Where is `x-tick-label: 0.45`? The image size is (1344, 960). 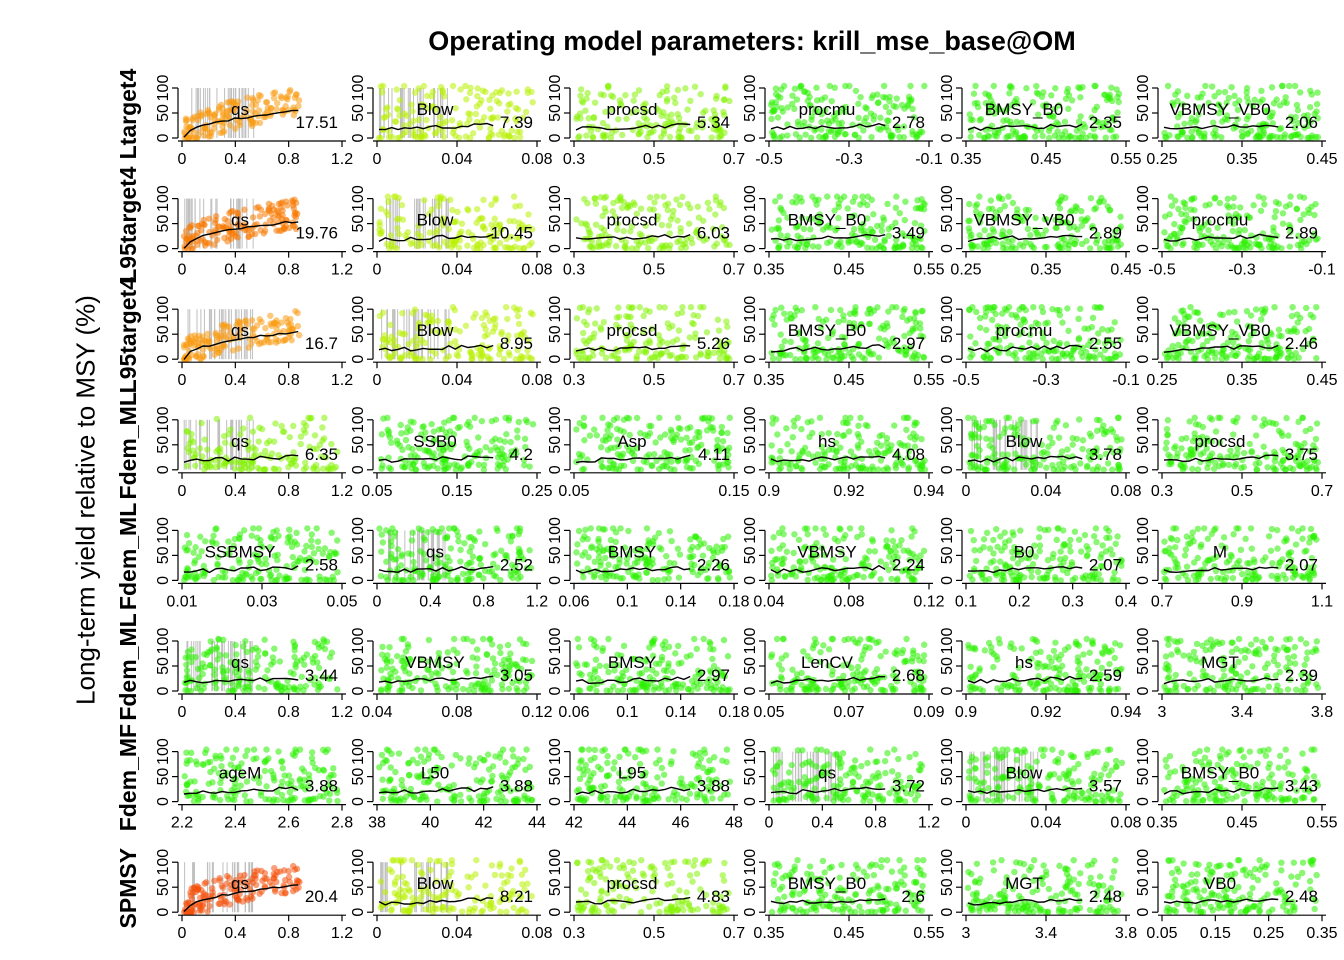
x-tick-label: 0.45 is located at coordinates (1125, 270).